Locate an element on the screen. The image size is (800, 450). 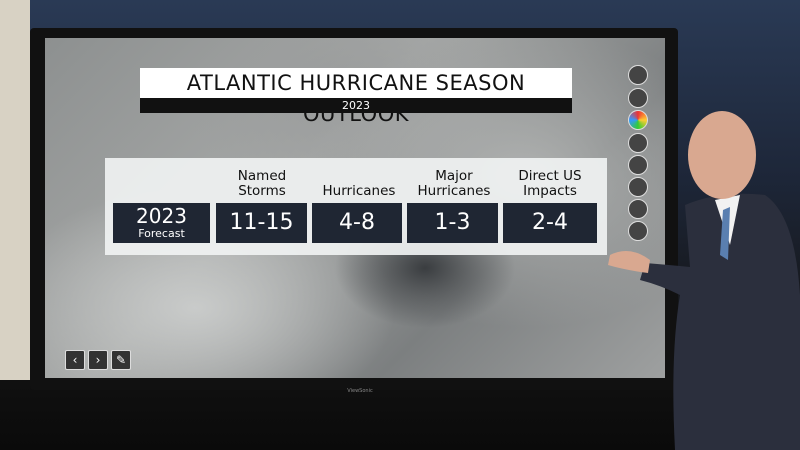
column-header: Major Hurricanes is located at coordinates (454, 183).